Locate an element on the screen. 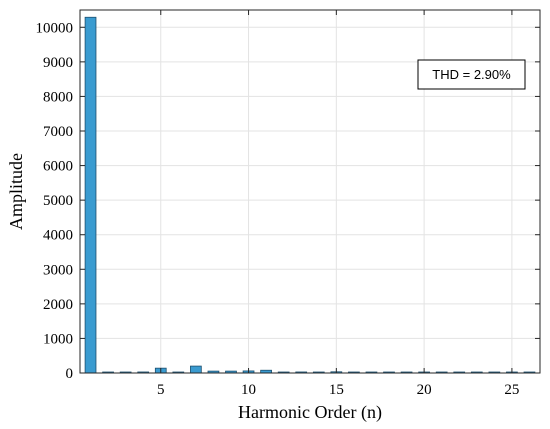 The image size is (550, 429). x-tick-label: 5 is located at coordinates (161, 390).